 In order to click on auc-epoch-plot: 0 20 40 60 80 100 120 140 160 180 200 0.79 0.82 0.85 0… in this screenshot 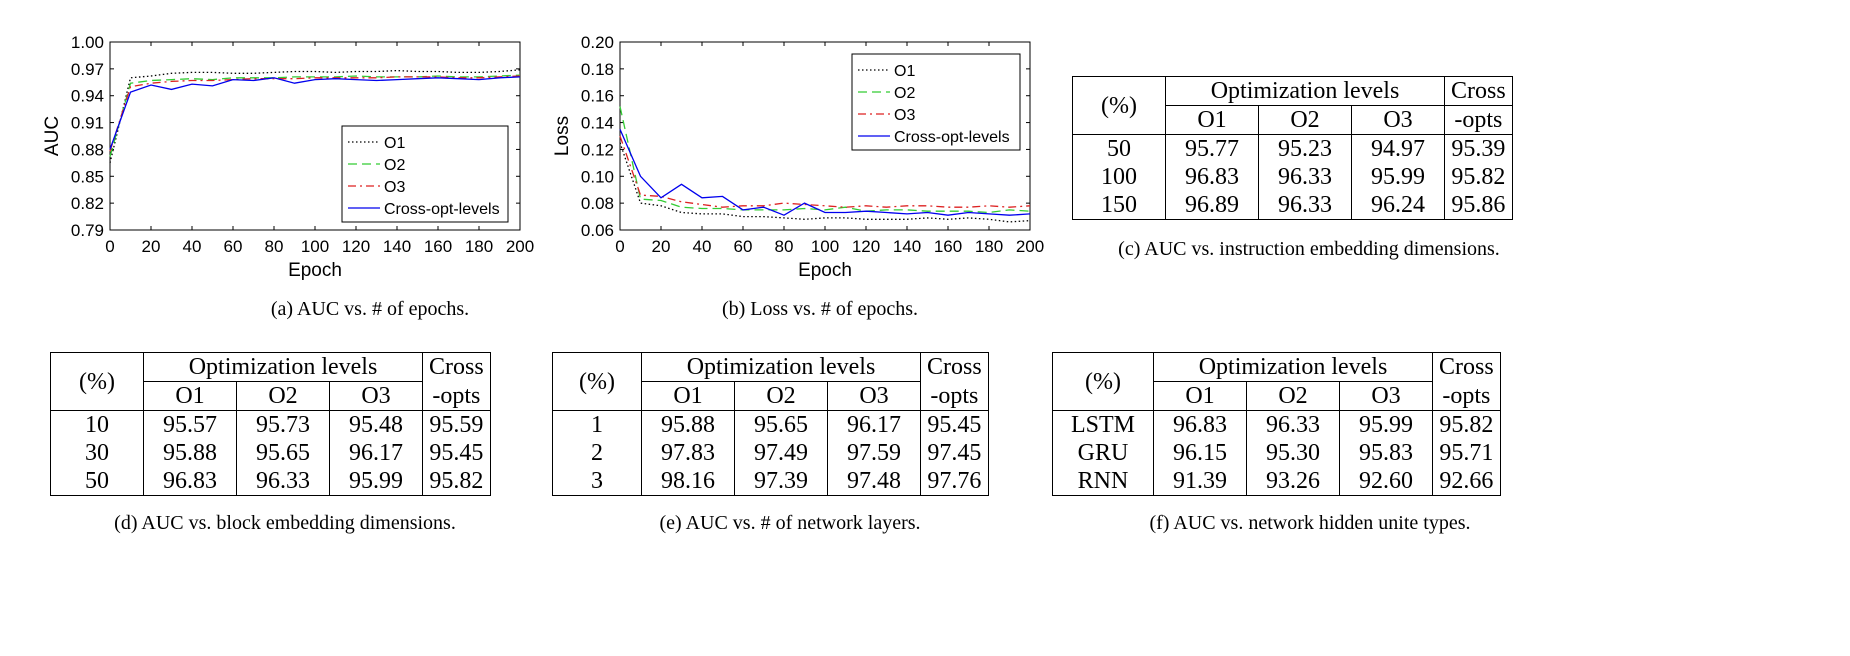, I will do `click(288, 157)`.